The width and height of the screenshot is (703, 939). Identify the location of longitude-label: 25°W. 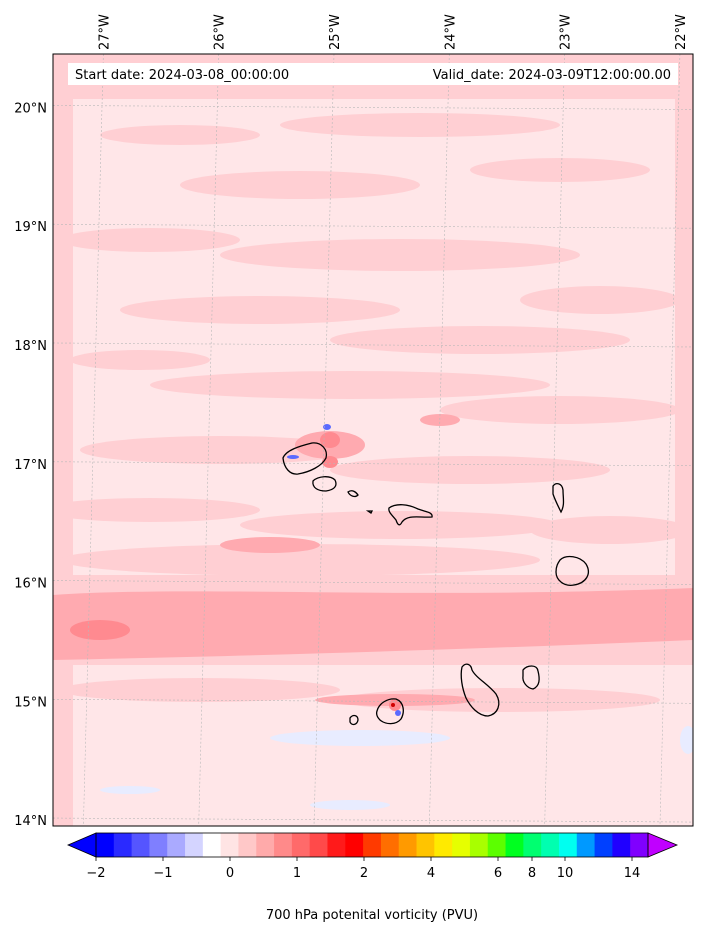
(335, 32).